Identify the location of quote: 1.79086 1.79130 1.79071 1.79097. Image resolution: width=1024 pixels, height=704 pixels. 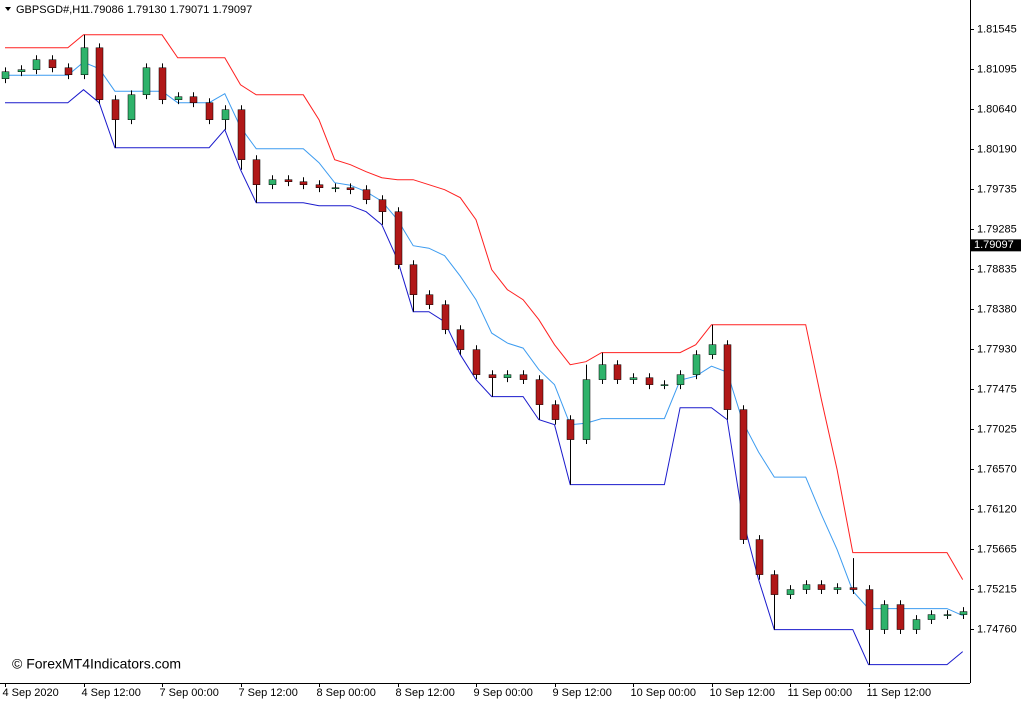
(168, 10).